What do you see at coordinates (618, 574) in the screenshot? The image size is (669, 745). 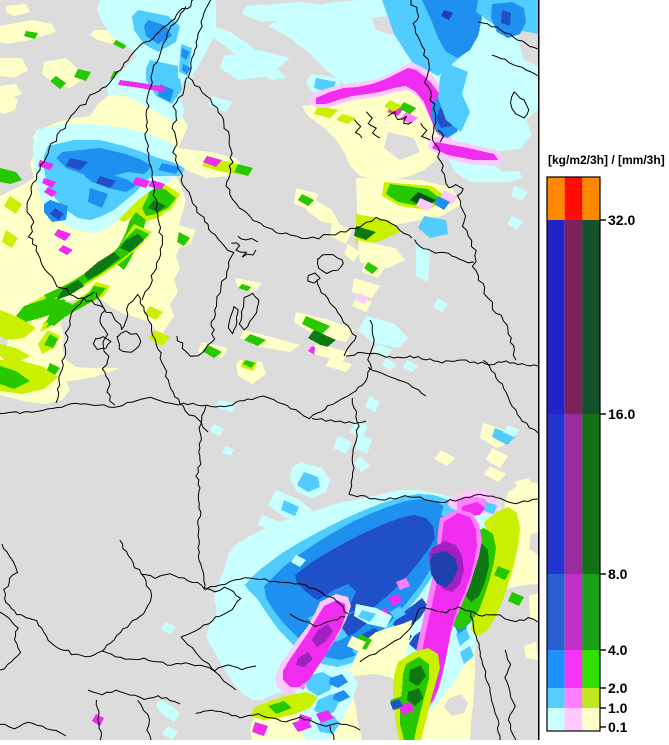 I see `svg-text: 8.0` at bounding box center [618, 574].